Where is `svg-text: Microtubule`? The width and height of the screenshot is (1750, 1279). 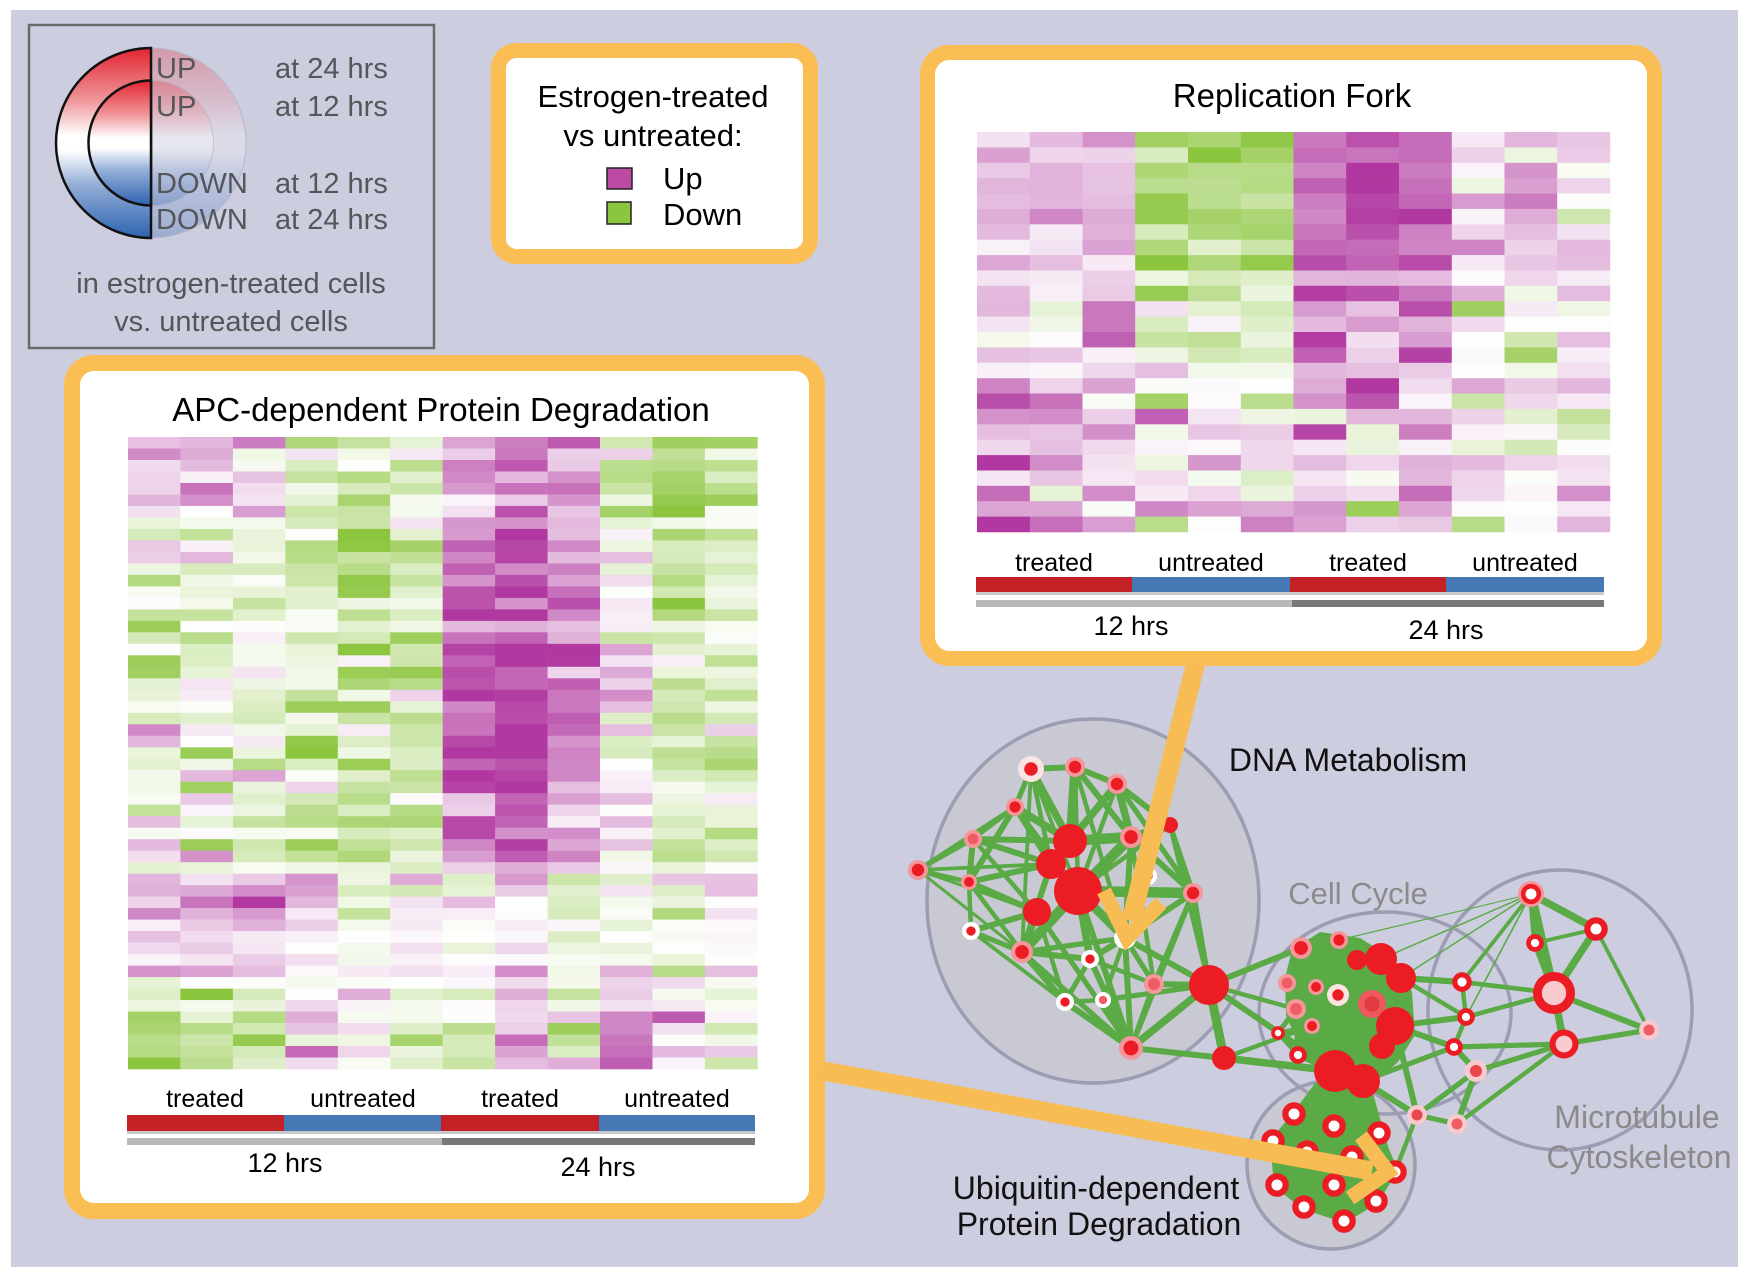
svg-text: Microtubule is located at coordinates (1636, 1117).